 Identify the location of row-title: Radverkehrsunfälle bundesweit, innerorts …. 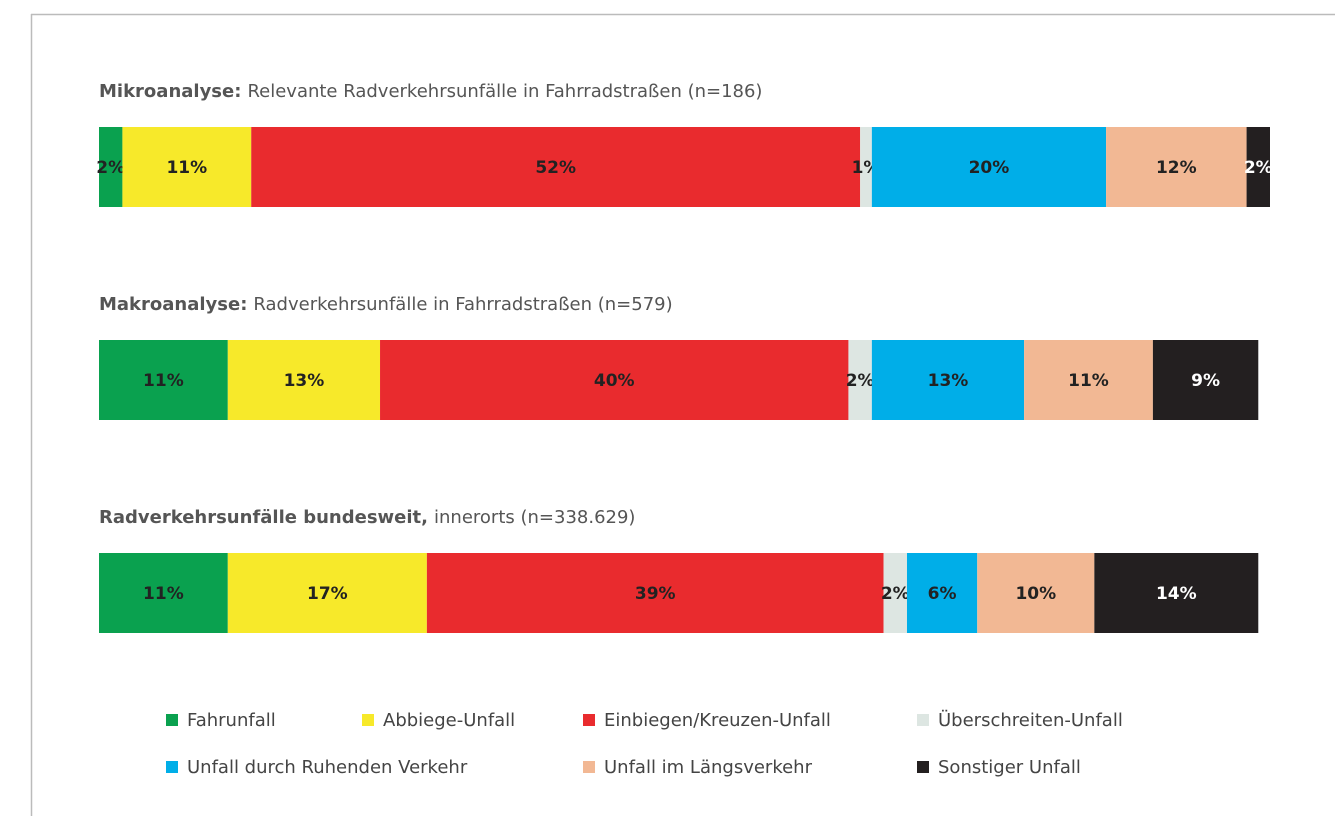
(367, 517).